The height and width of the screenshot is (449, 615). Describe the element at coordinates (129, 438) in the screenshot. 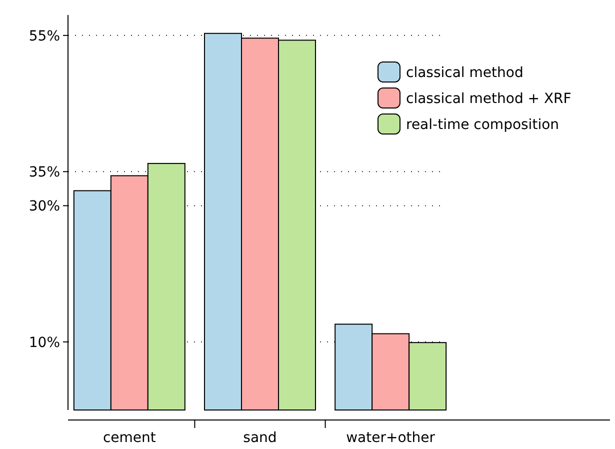

I see `x-tick-label: cement` at that location.